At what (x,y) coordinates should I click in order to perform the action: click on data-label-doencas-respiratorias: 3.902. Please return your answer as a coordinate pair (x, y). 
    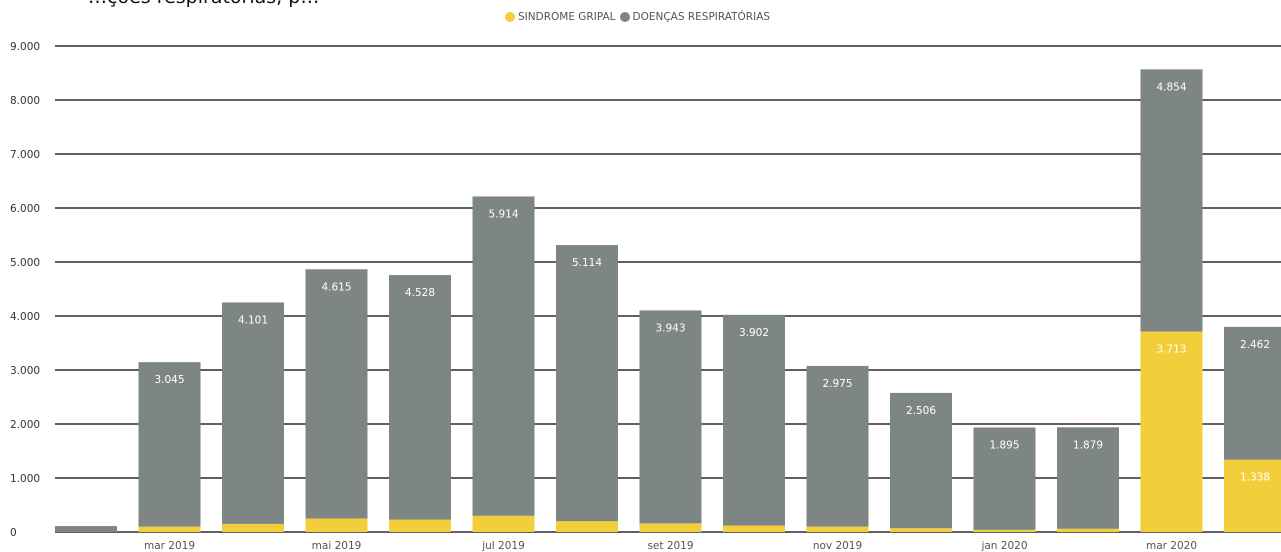
    Looking at the image, I should click on (754, 333).